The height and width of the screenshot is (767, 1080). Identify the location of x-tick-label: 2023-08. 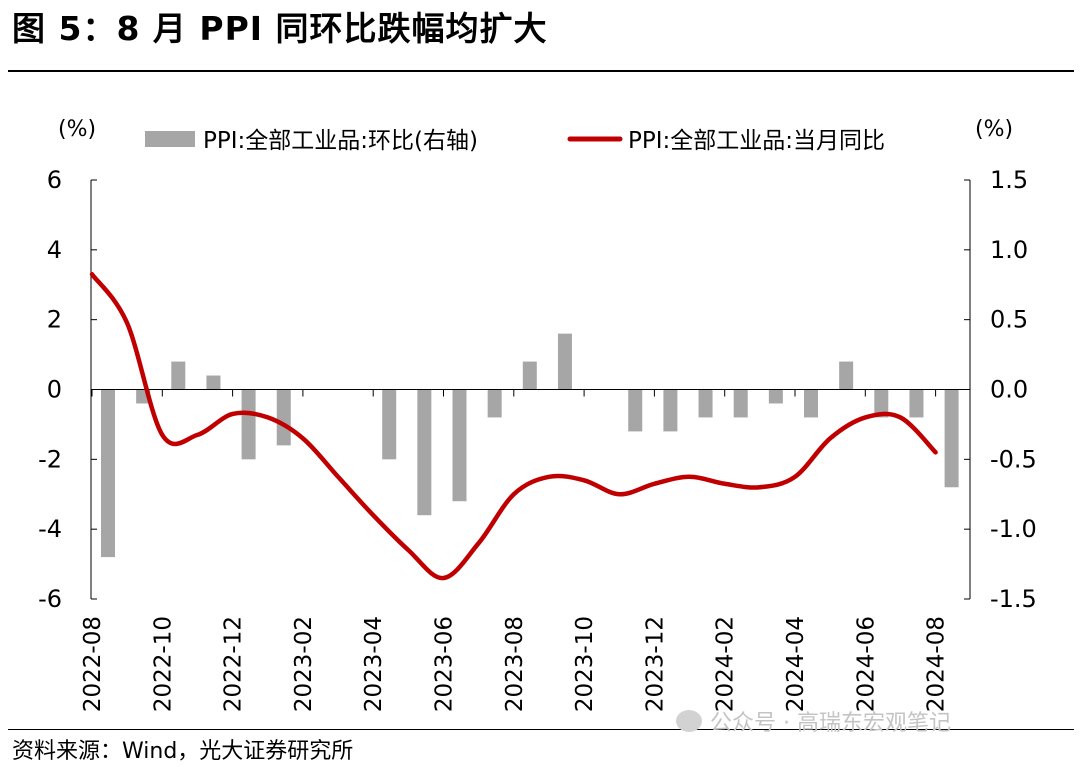
(515, 664).